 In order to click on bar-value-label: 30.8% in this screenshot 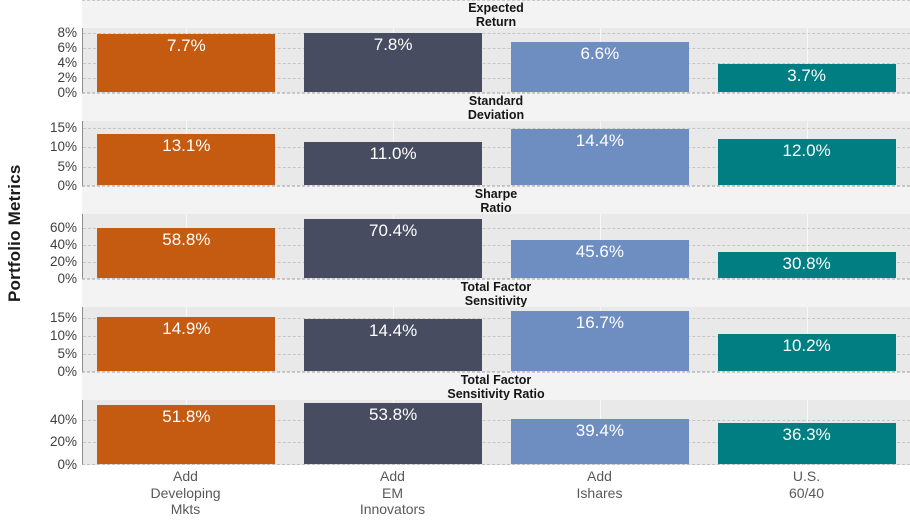, I will do `click(806, 263)`.